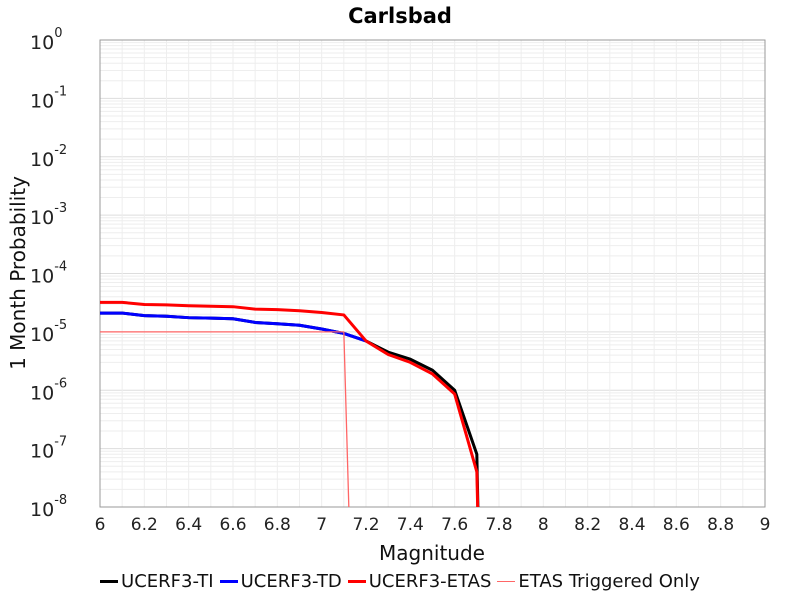  I want to click on x-tick-label: 6.6, so click(232, 525).